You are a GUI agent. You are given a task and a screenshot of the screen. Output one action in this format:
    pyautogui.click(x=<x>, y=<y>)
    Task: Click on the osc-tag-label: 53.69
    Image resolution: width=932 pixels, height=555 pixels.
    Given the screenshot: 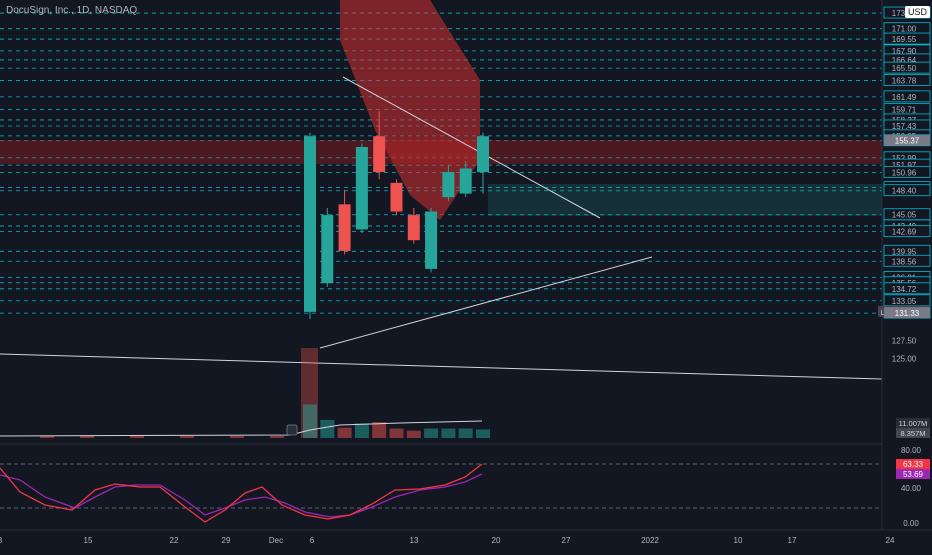 What is the action you would take?
    pyautogui.click(x=913, y=474)
    